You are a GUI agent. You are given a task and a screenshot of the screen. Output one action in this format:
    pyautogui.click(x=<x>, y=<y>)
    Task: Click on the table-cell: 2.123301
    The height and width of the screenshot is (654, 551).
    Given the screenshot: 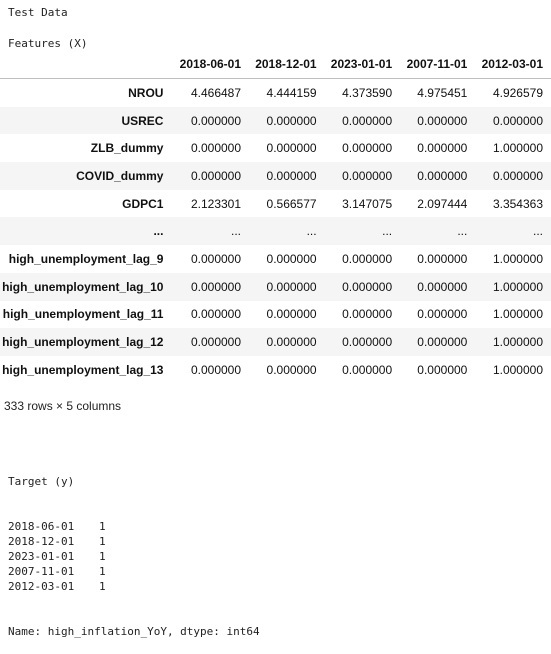 What is the action you would take?
    pyautogui.click(x=216, y=203)
    